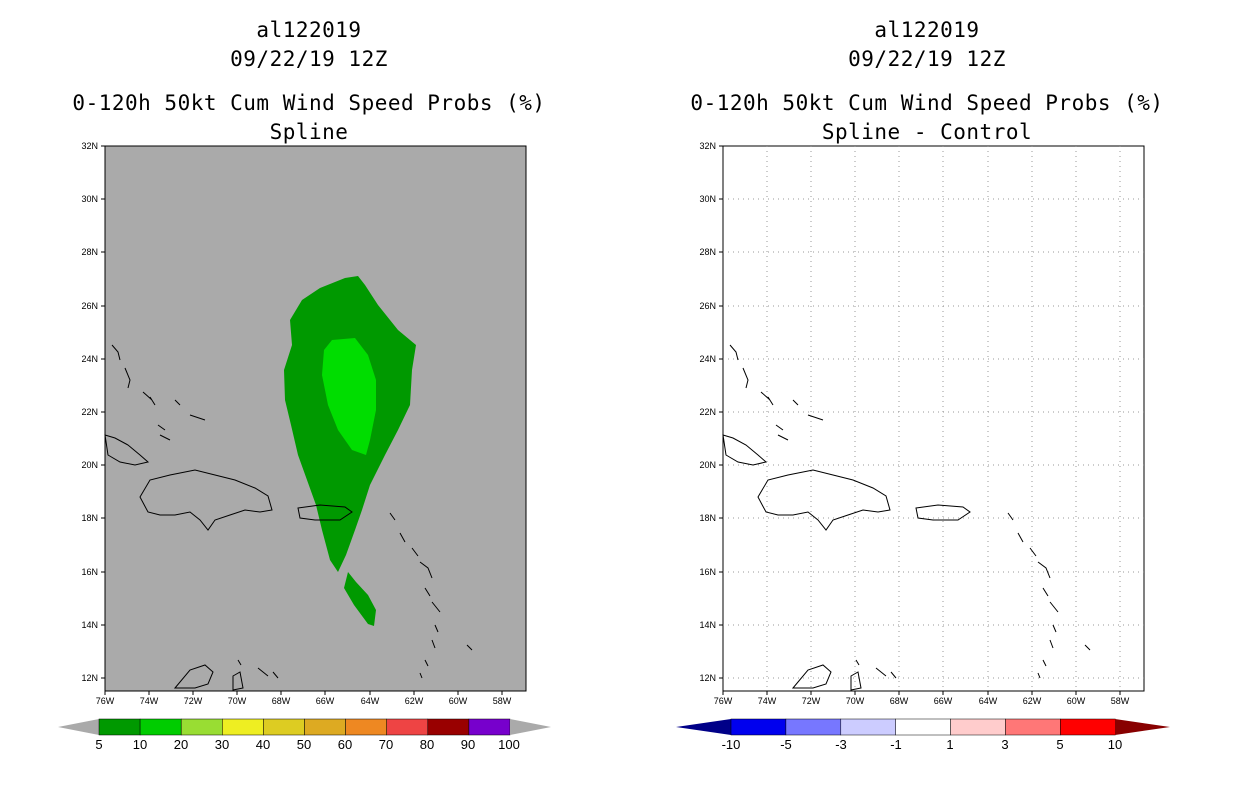 This screenshot has width=1236, height=800. I want to click on left-colorbar-label: 5, so click(99, 744).